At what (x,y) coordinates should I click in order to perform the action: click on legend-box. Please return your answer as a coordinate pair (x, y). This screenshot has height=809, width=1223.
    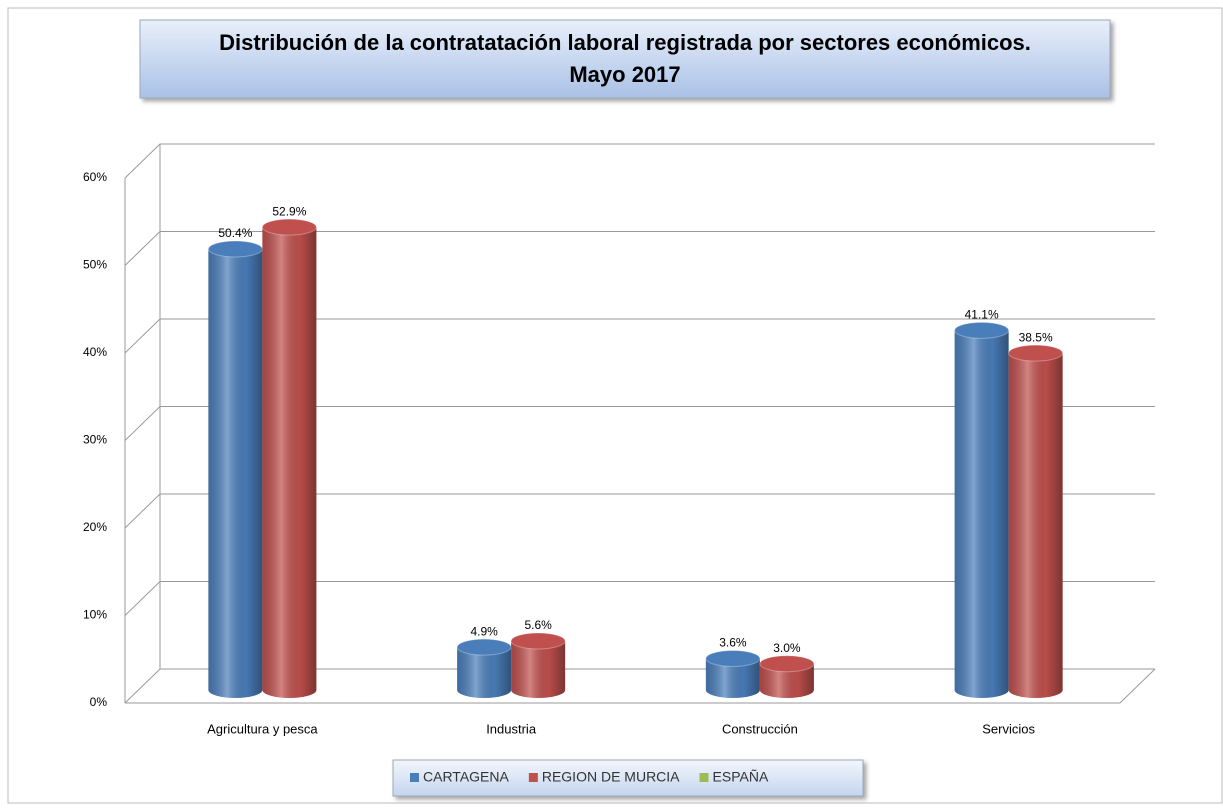
    Looking at the image, I should click on (628, 778).